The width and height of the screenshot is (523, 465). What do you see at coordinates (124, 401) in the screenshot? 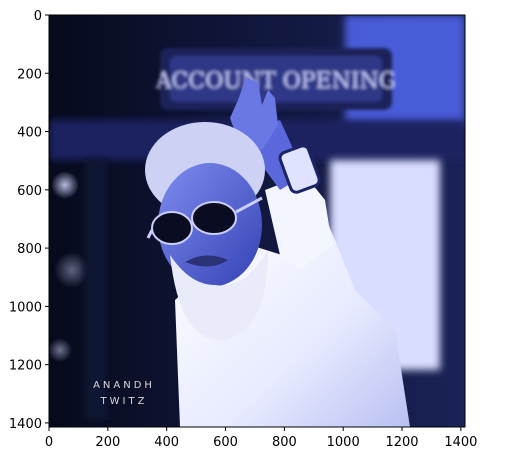
I see `watermark-line-2: TWITZ` at bounding box center [124, 401].